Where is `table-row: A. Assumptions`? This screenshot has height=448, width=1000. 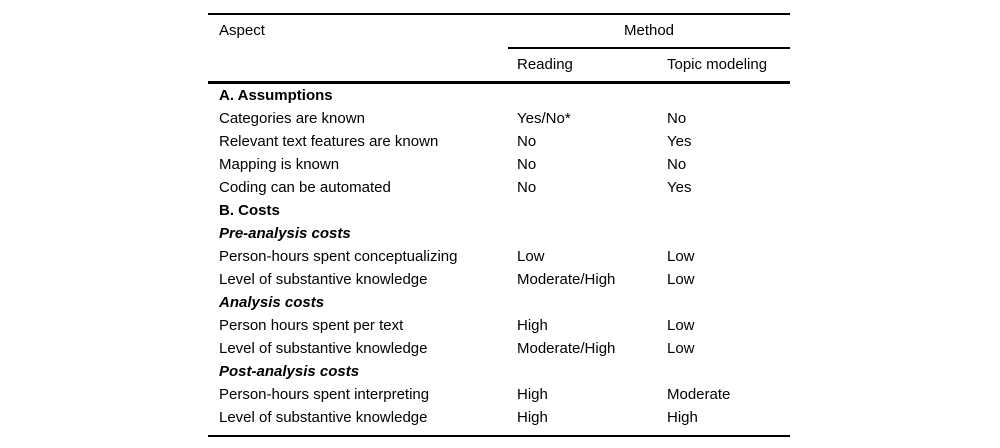
table-row: A. Assumptions is located at coordinates (499, 95).